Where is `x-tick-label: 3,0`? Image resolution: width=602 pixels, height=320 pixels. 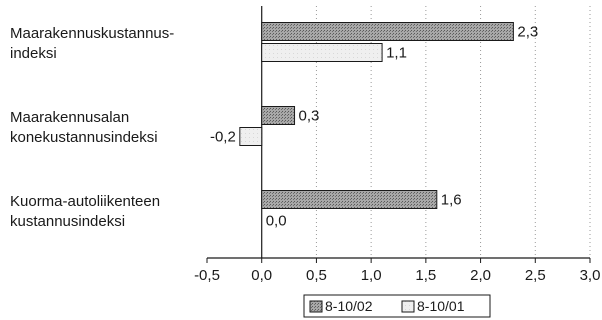 x-tick-label: 3,0 is located at coordinates (590, 275).